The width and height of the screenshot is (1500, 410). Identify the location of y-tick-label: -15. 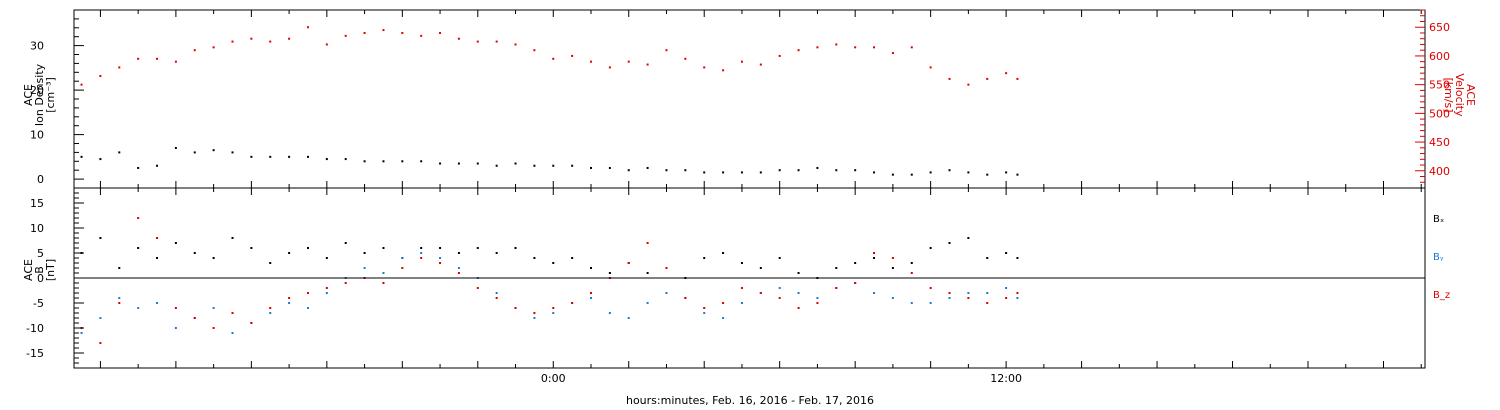
(35, 353).